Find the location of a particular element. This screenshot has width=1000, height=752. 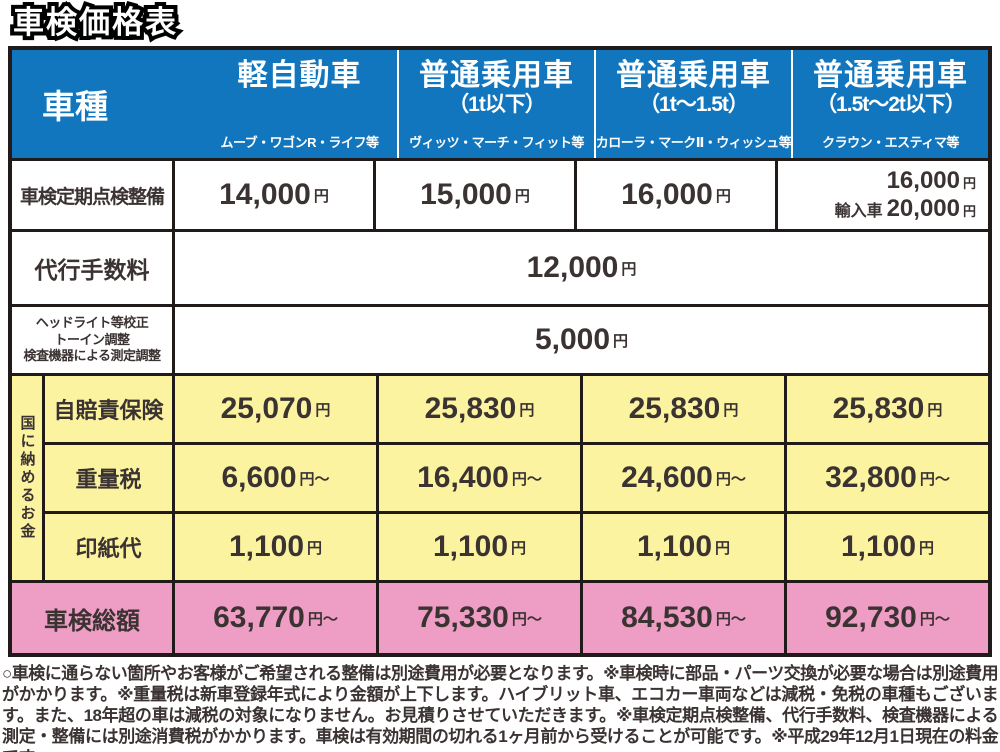

price-value: 92,730 is located at coordinates (871, 617).